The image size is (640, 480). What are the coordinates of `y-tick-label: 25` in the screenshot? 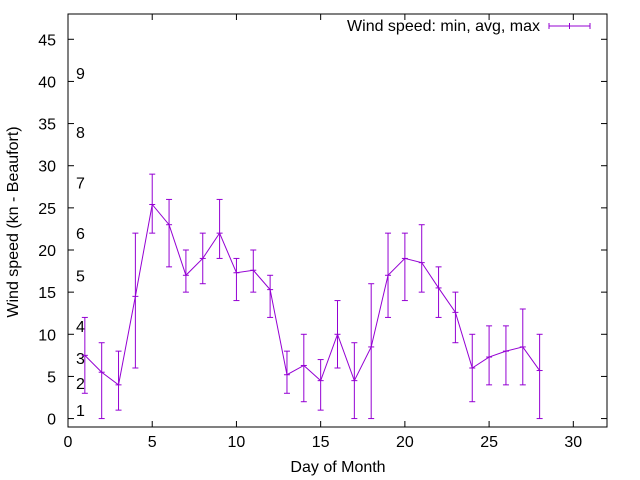 It's located at (47, 209).